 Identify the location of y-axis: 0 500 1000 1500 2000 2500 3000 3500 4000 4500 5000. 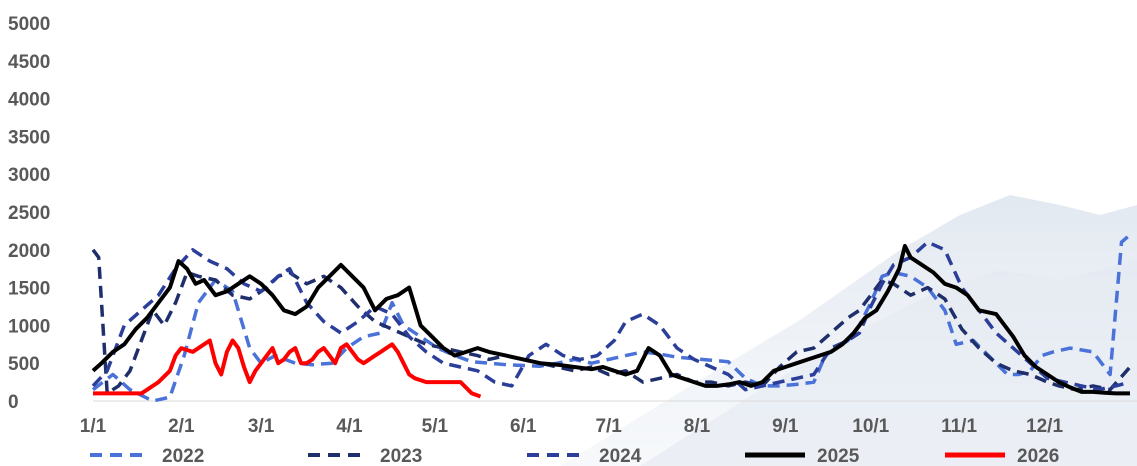
(29, 213).